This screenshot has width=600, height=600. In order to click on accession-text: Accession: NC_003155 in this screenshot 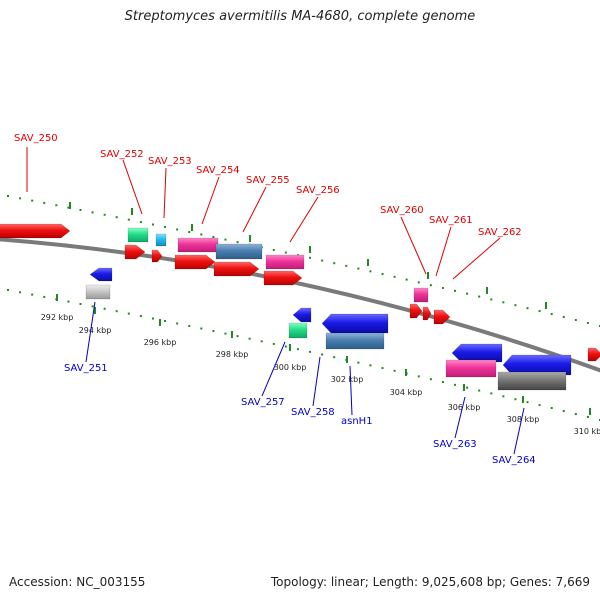, I will do `click(77, 582)`.